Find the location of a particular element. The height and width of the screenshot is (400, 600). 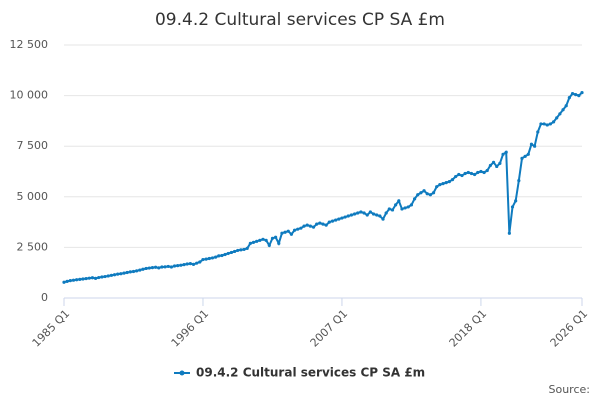

chart-title: 09.4.2 Cultural services CP SA £m is located at coordinates (300, 20).